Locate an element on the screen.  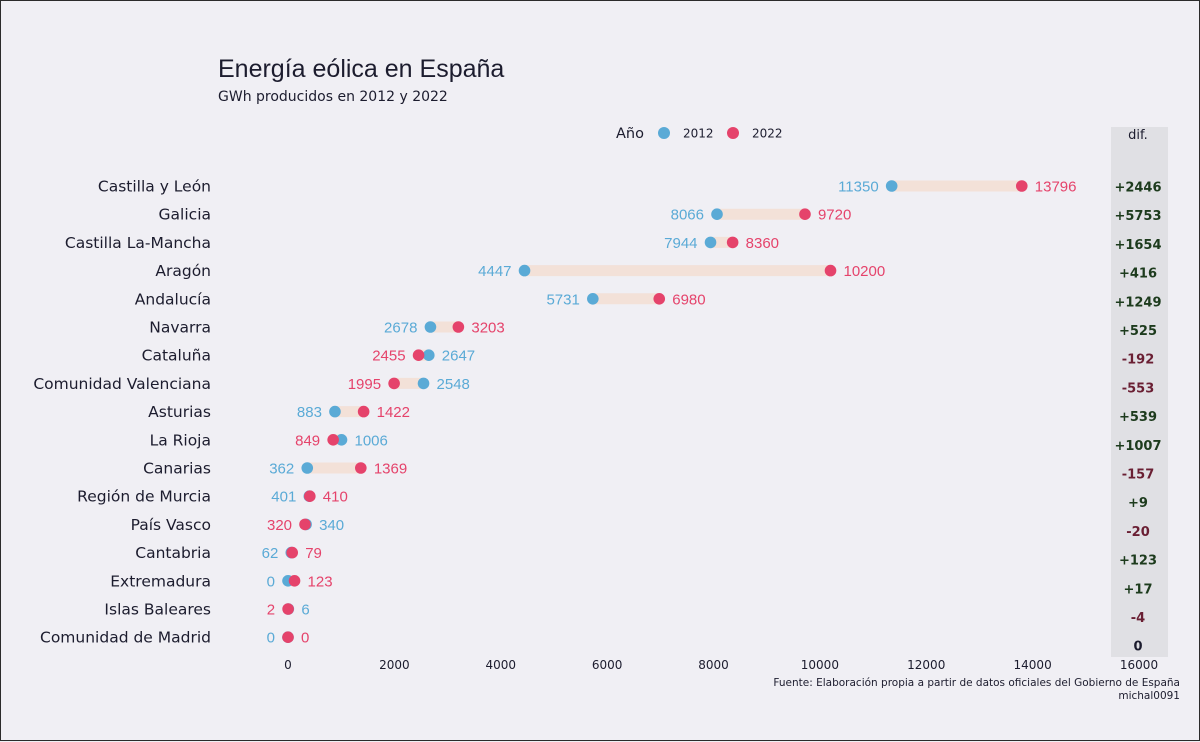
diff-value: -192 is located at coordinates (1138, 360).